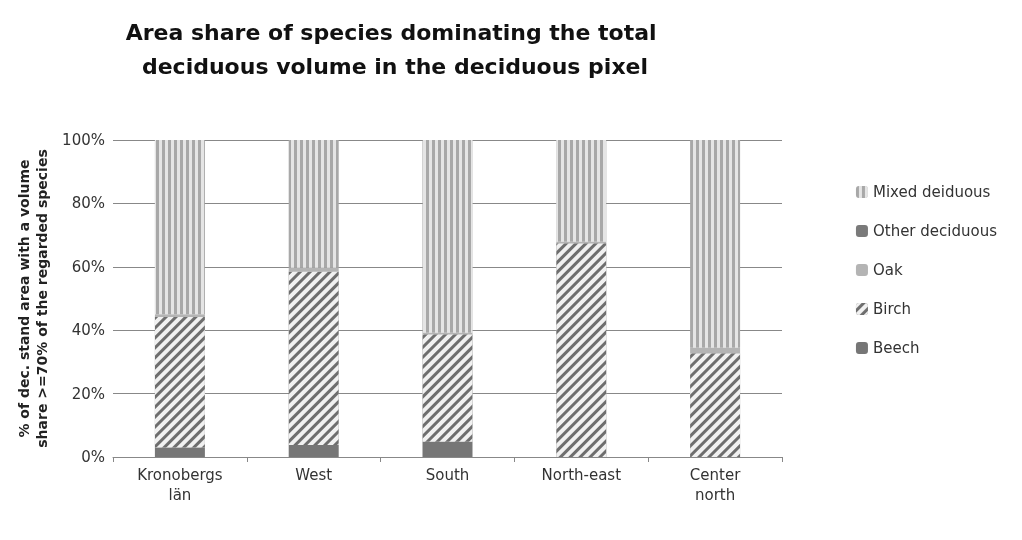 This screenshot has height=540, width=1022. I want to click on legend-label: Oak, so click(887, 270).